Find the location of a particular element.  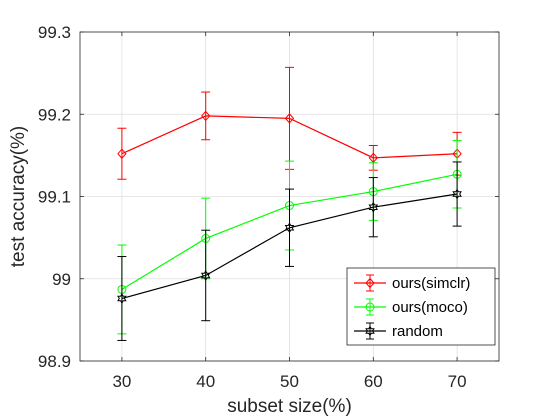

legend-item: random is located at coordinates (398, 331).